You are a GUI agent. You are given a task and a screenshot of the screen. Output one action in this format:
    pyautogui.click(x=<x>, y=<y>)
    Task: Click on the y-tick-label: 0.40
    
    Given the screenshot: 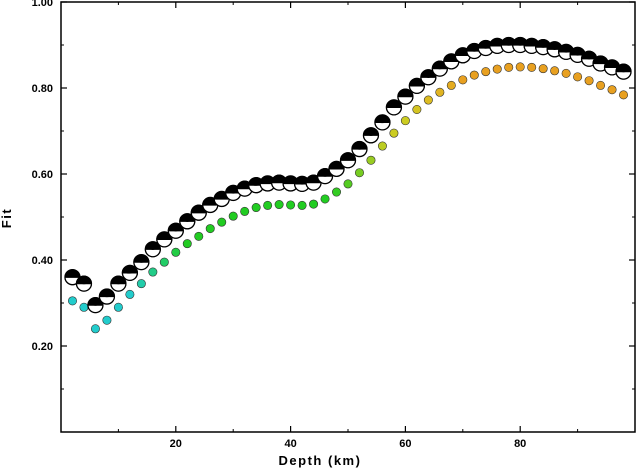 What is the action you would take?
    pyautogui.click(x=42, y=261)
    